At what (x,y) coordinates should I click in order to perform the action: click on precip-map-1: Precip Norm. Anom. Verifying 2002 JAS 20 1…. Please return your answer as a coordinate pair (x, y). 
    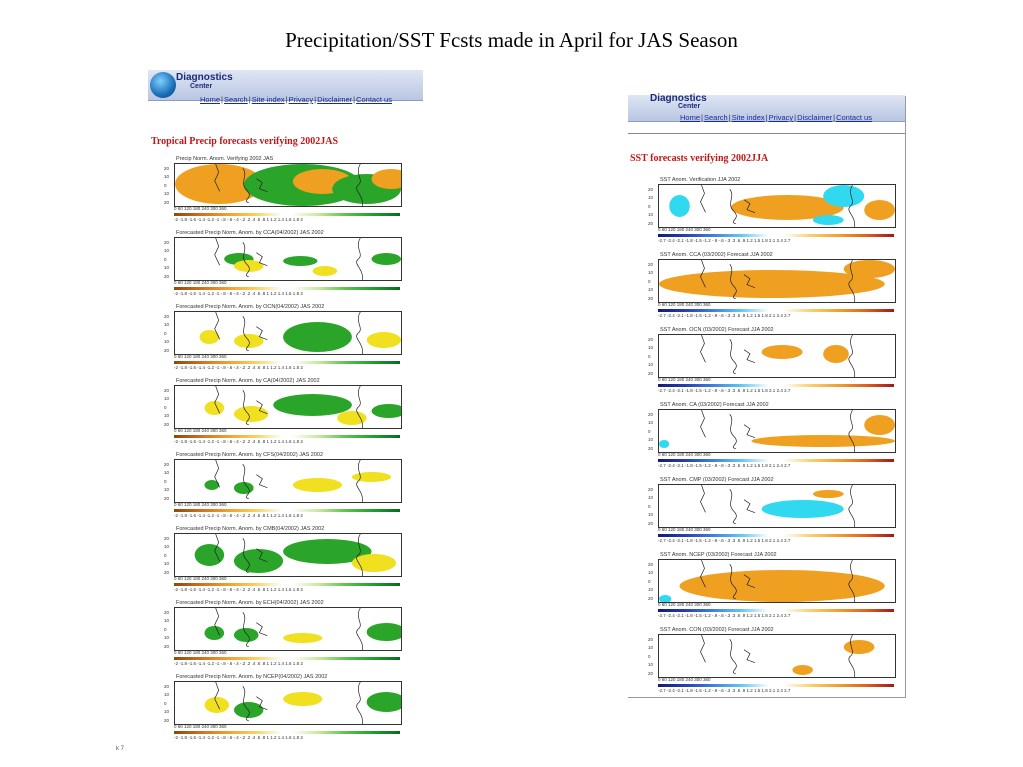
    Looking at the image, I should click on (283, 193).